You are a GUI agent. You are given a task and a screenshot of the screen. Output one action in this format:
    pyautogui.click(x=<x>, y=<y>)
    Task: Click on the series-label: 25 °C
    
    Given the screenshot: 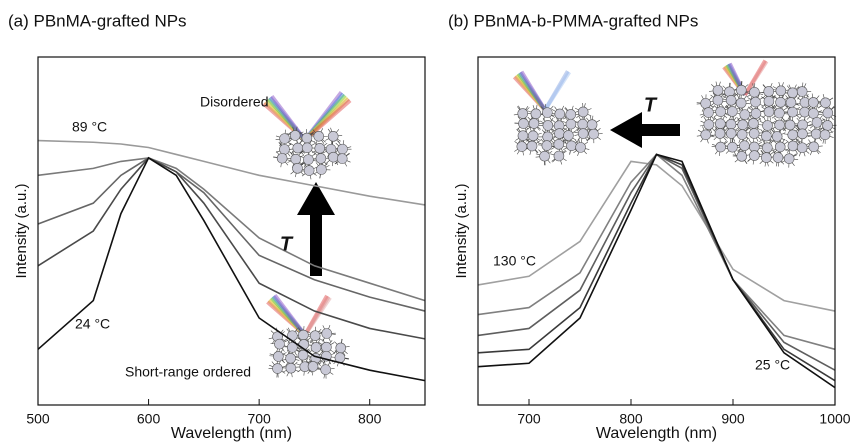 What is the action you would take?
    pyautogui.click(x=772, y=365)
    